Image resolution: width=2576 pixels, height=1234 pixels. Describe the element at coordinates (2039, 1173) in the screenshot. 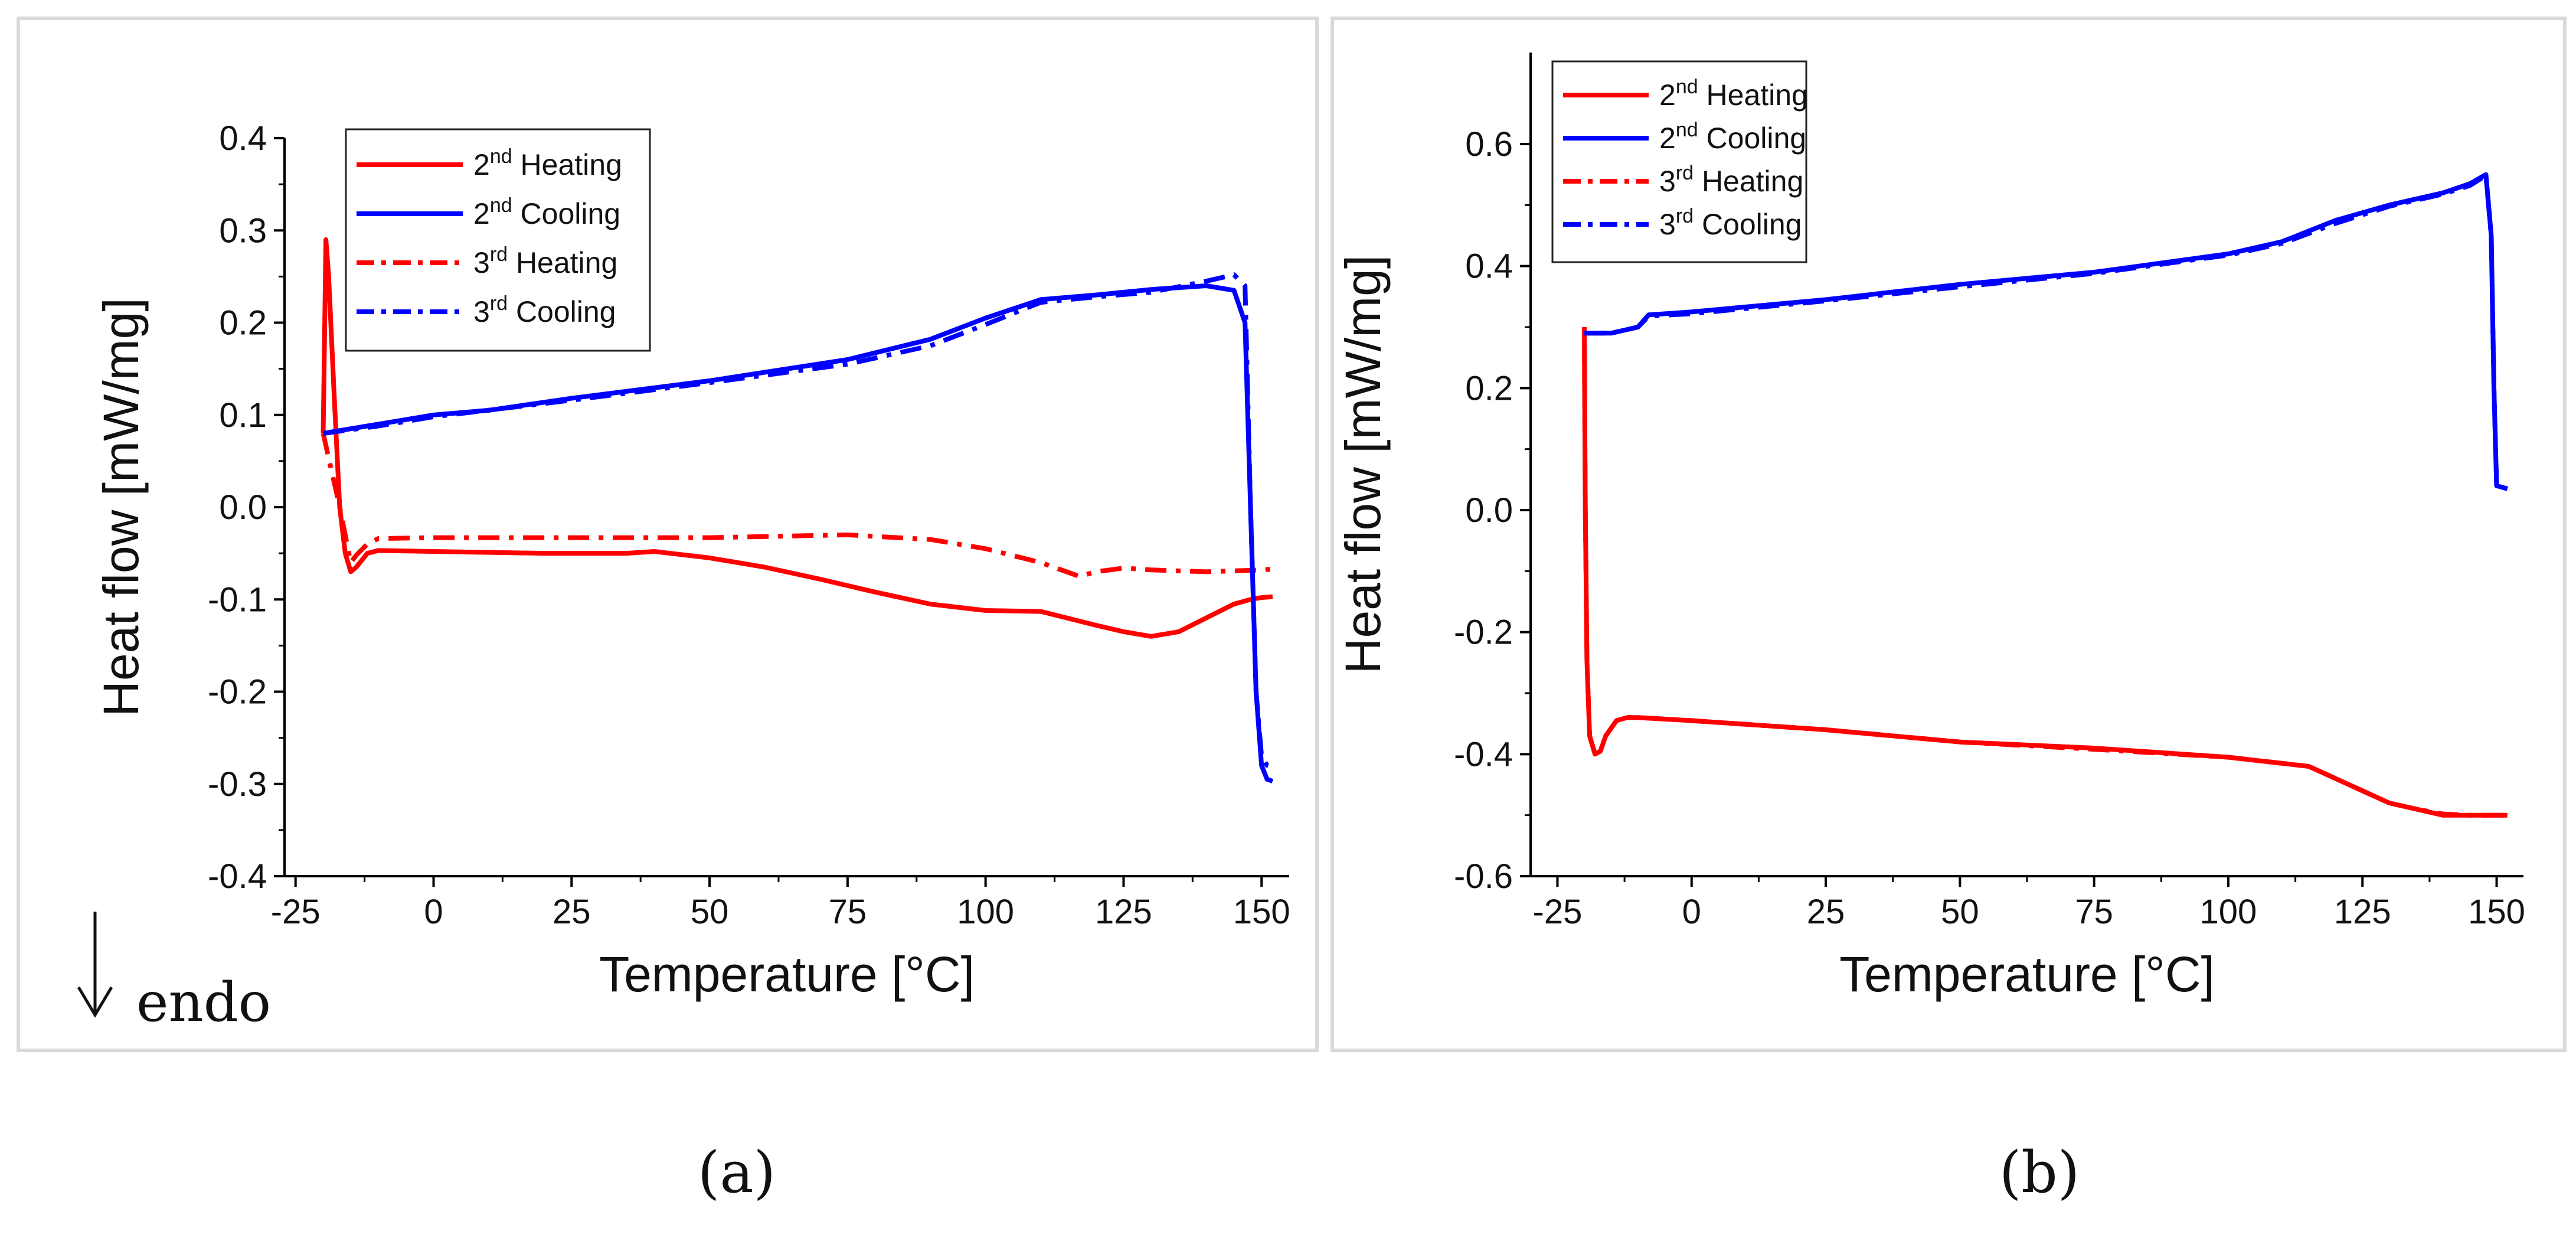

I see `panel-b-caption: (b)` at that location.